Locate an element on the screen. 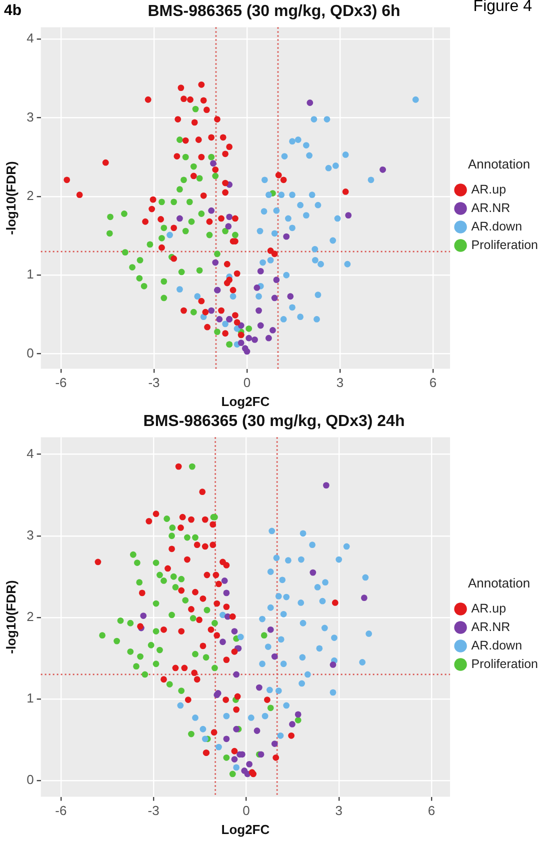 The height and width of the screenshot is (846, 552). chart-title: BMS-986365 (30 mg/kg, QDx3) 24h is located at coordinates (274, 421).